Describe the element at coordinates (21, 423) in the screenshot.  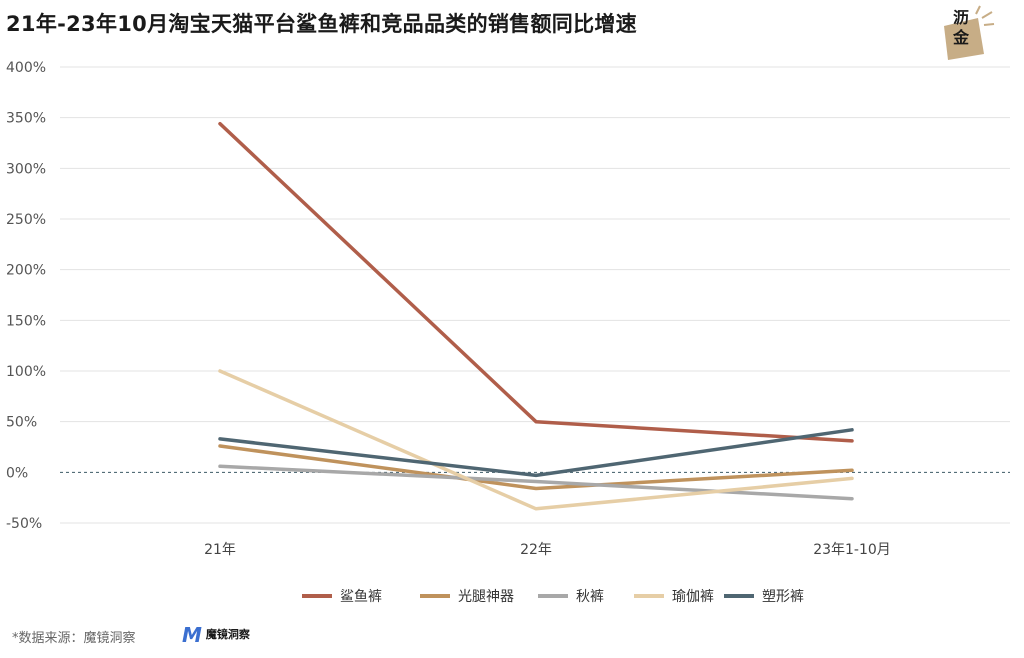
I see `y-tick-label: 50%` at that location.